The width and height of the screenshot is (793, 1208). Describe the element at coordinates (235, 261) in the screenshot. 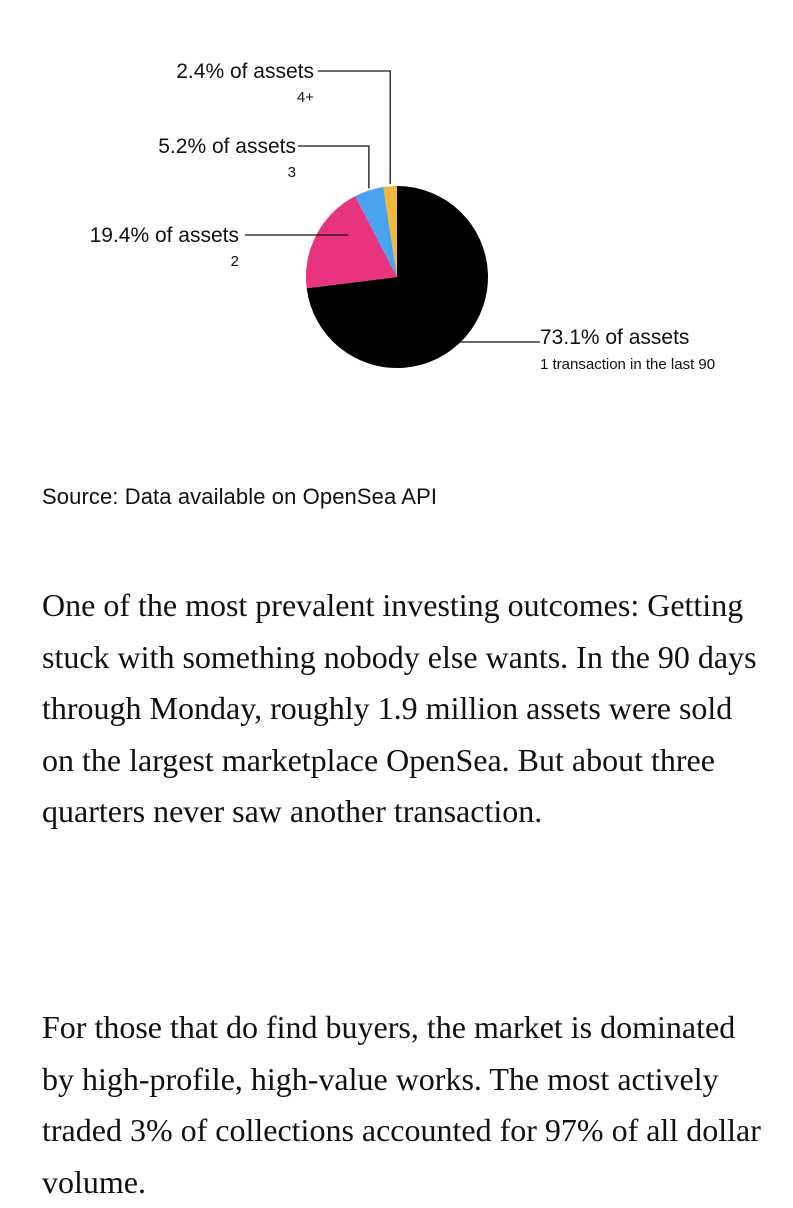

I see `slice-sublabel: 2` at that location.